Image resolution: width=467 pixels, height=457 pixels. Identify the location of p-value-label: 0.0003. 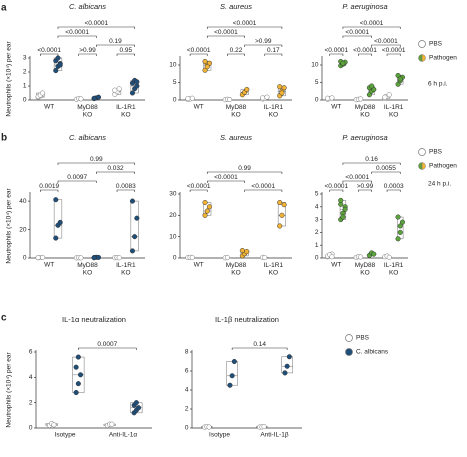
(394, 186).